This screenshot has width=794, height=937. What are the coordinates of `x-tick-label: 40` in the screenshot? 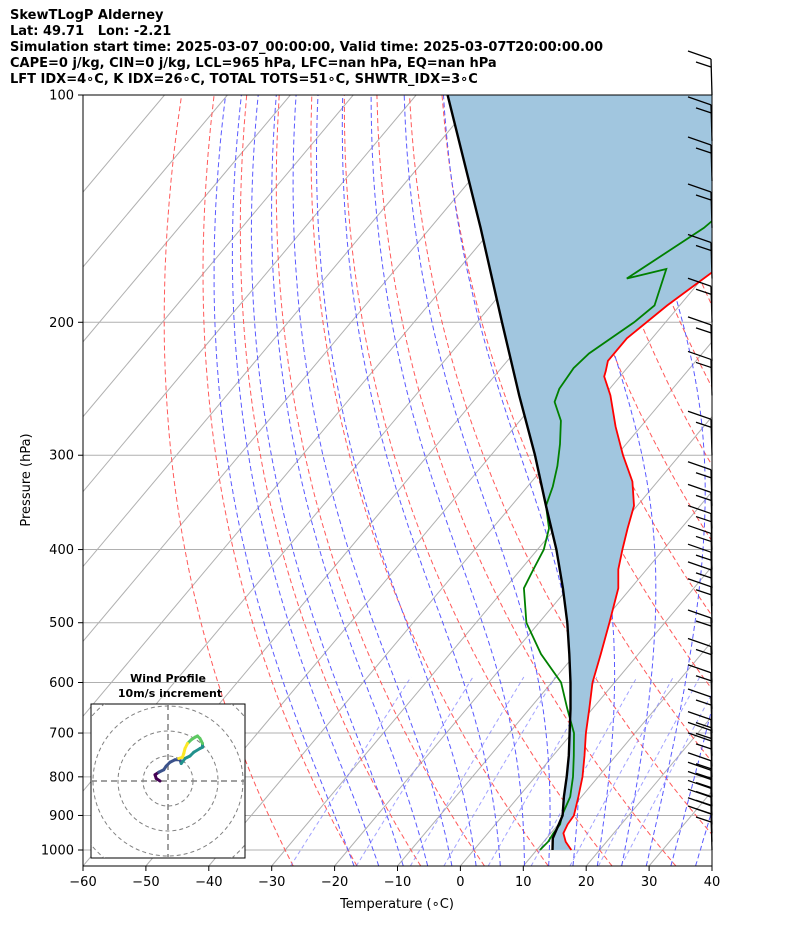 It's located at (712, 882).